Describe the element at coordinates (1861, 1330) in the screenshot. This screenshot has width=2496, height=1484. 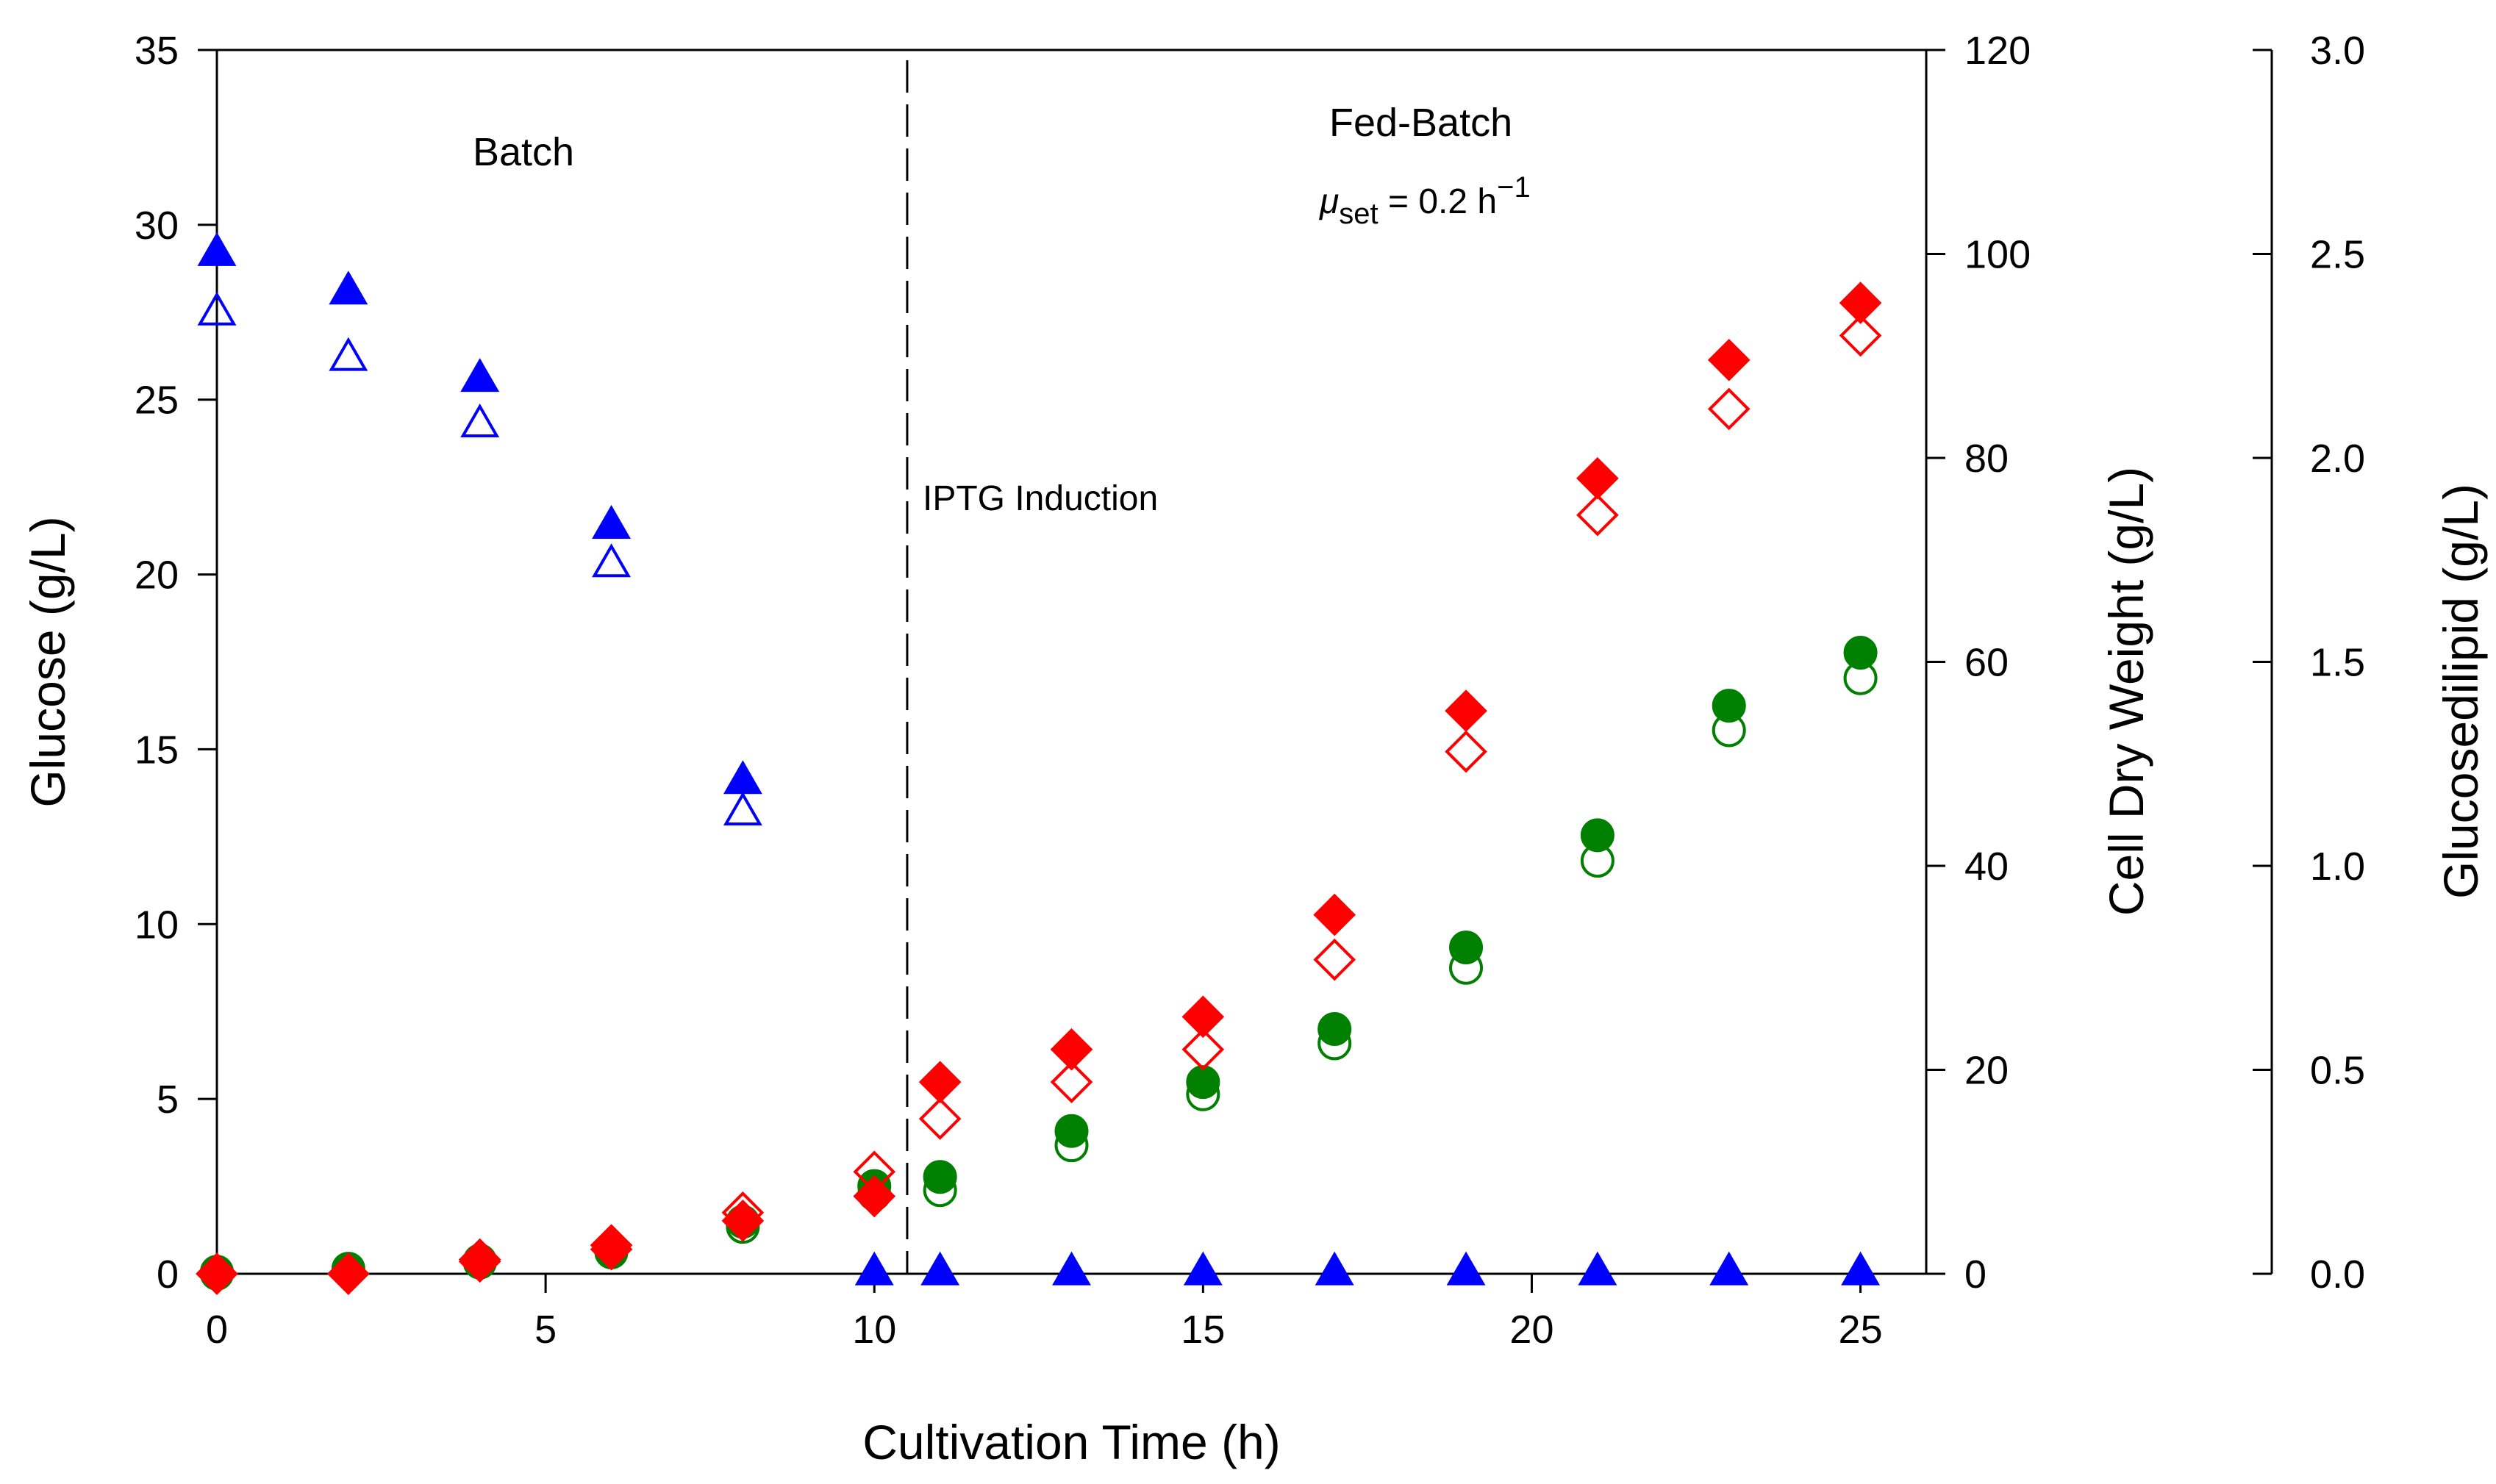
I see `x-tick-label: 25` at that location.